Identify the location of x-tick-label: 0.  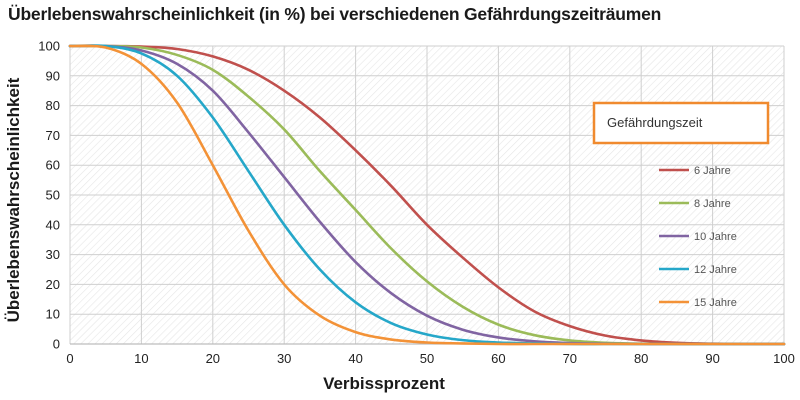
(69, 358).